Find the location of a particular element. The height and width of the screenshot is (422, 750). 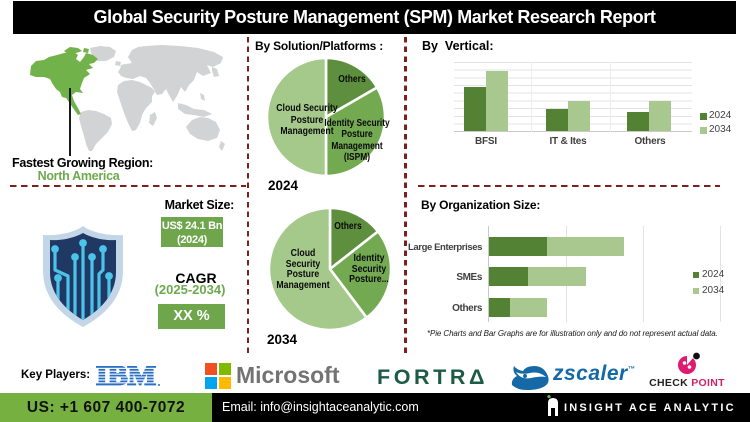

svg-text: IBM is located at coordinates (126, 374).